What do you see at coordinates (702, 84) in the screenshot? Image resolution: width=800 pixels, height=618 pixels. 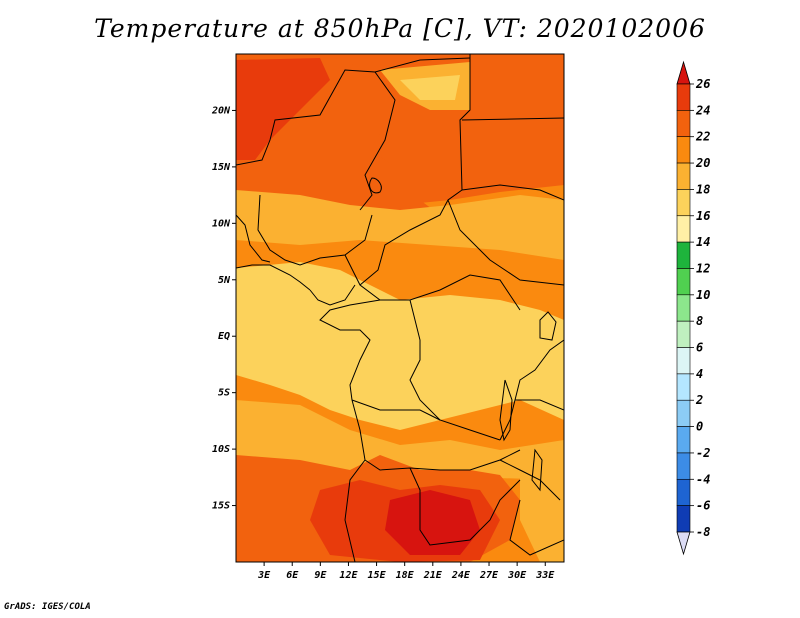 I see `colorbar-label: 26` at bounding box center [702, 84].